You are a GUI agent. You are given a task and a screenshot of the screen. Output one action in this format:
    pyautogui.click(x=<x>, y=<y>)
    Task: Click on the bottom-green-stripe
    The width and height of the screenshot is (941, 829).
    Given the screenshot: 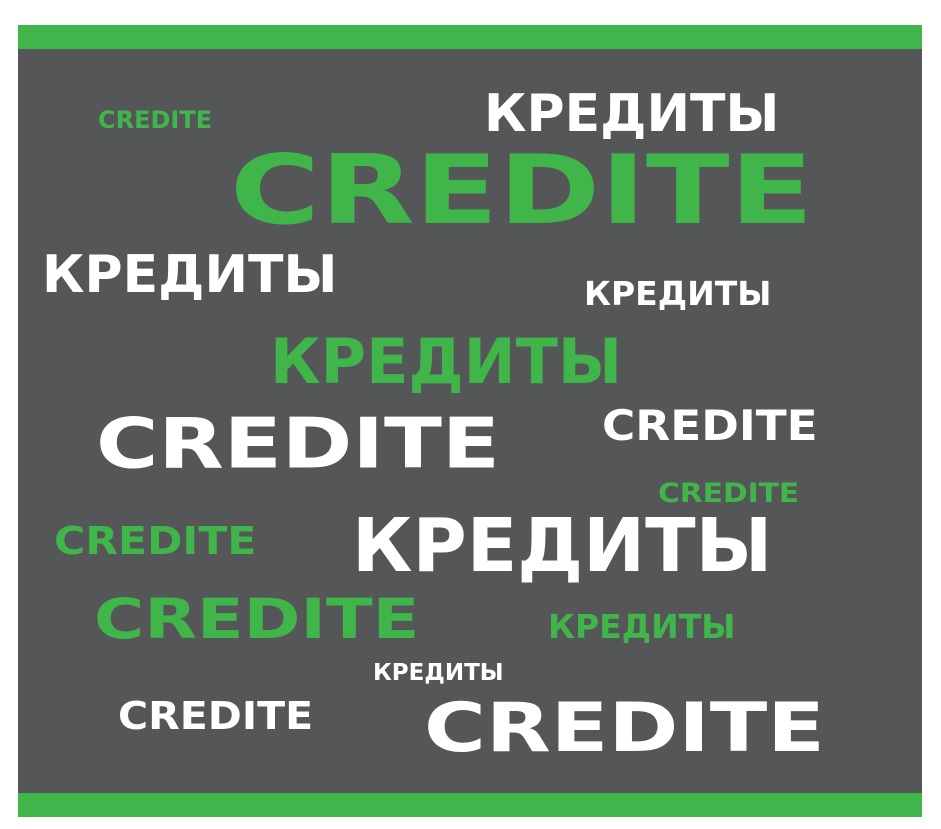 What is the action you would take?
    pyautogui.click(x=470, y=805)
    